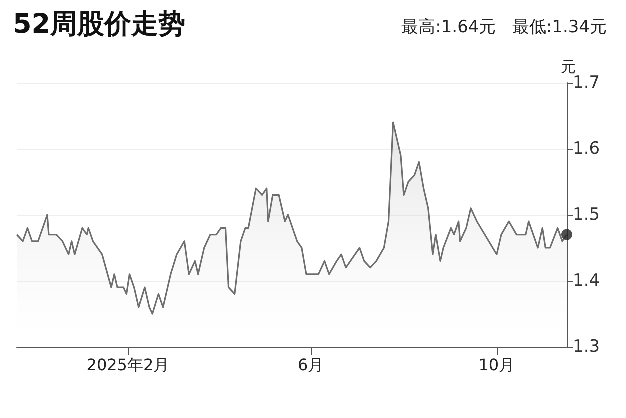 The width and height of the screenshot is (626, 418). What do you see at coordinates (586, 149) in the screenshot?
I see `y-tick-label: 1.6` at bounding box center [586, 149].